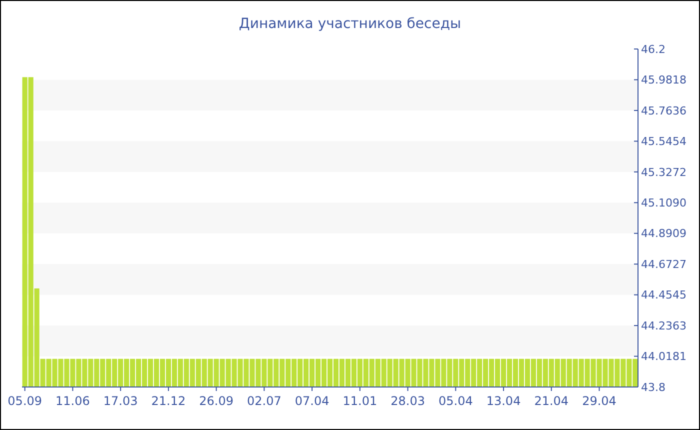  What do you see at coordinates (663, 295) in the screenshot?
I see `y-tick-label: 44.4545` at bounding box center [663, 295].